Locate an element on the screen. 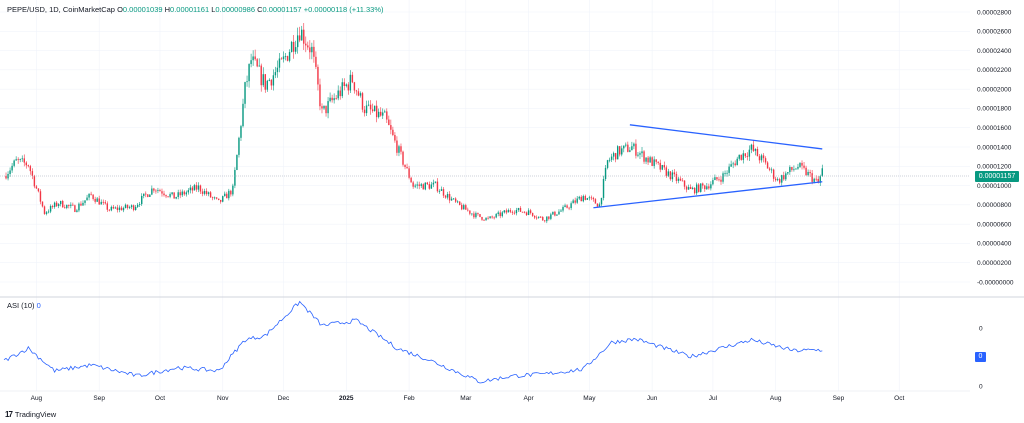  tradingview-logo: 17 TradingView is located at coordinates (30, 414).